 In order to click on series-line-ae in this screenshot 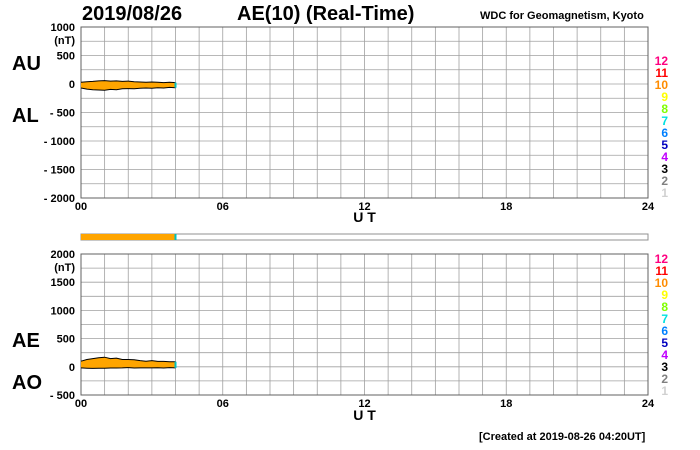, I will do `click(128, 359)`.